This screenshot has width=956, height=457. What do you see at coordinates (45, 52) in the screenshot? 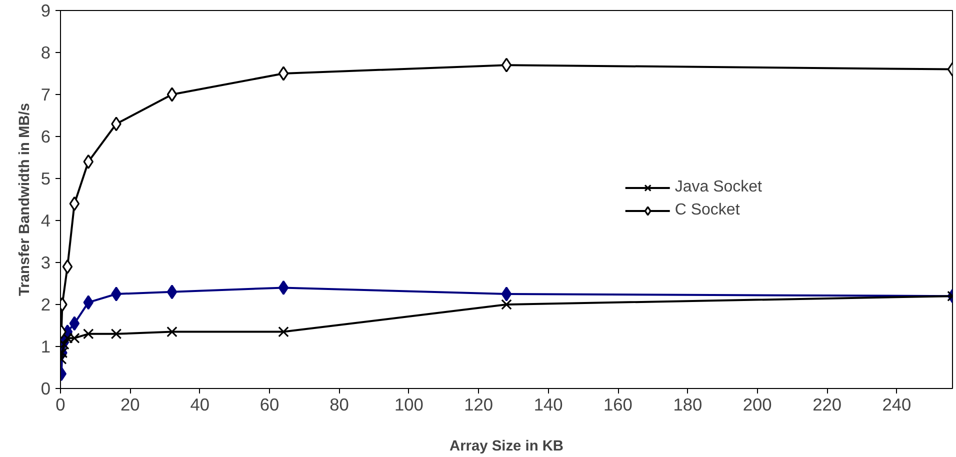
I see `y-tick-label: 8` at bounding box center [45, 52].